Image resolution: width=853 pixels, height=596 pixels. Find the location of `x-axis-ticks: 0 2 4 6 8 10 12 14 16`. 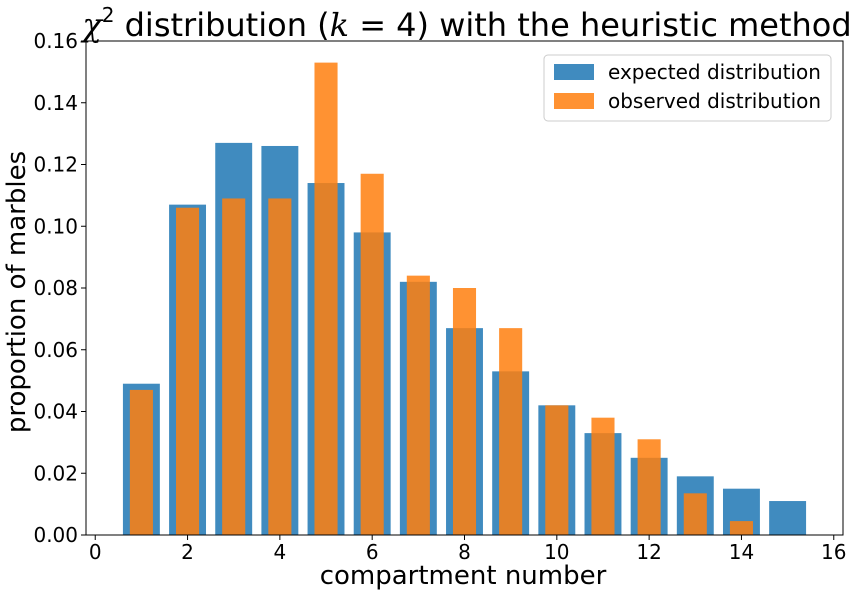

x-axis-ticks: 0 2 4 6 8 10 12 14 16 is located at coordinates (467, 549).